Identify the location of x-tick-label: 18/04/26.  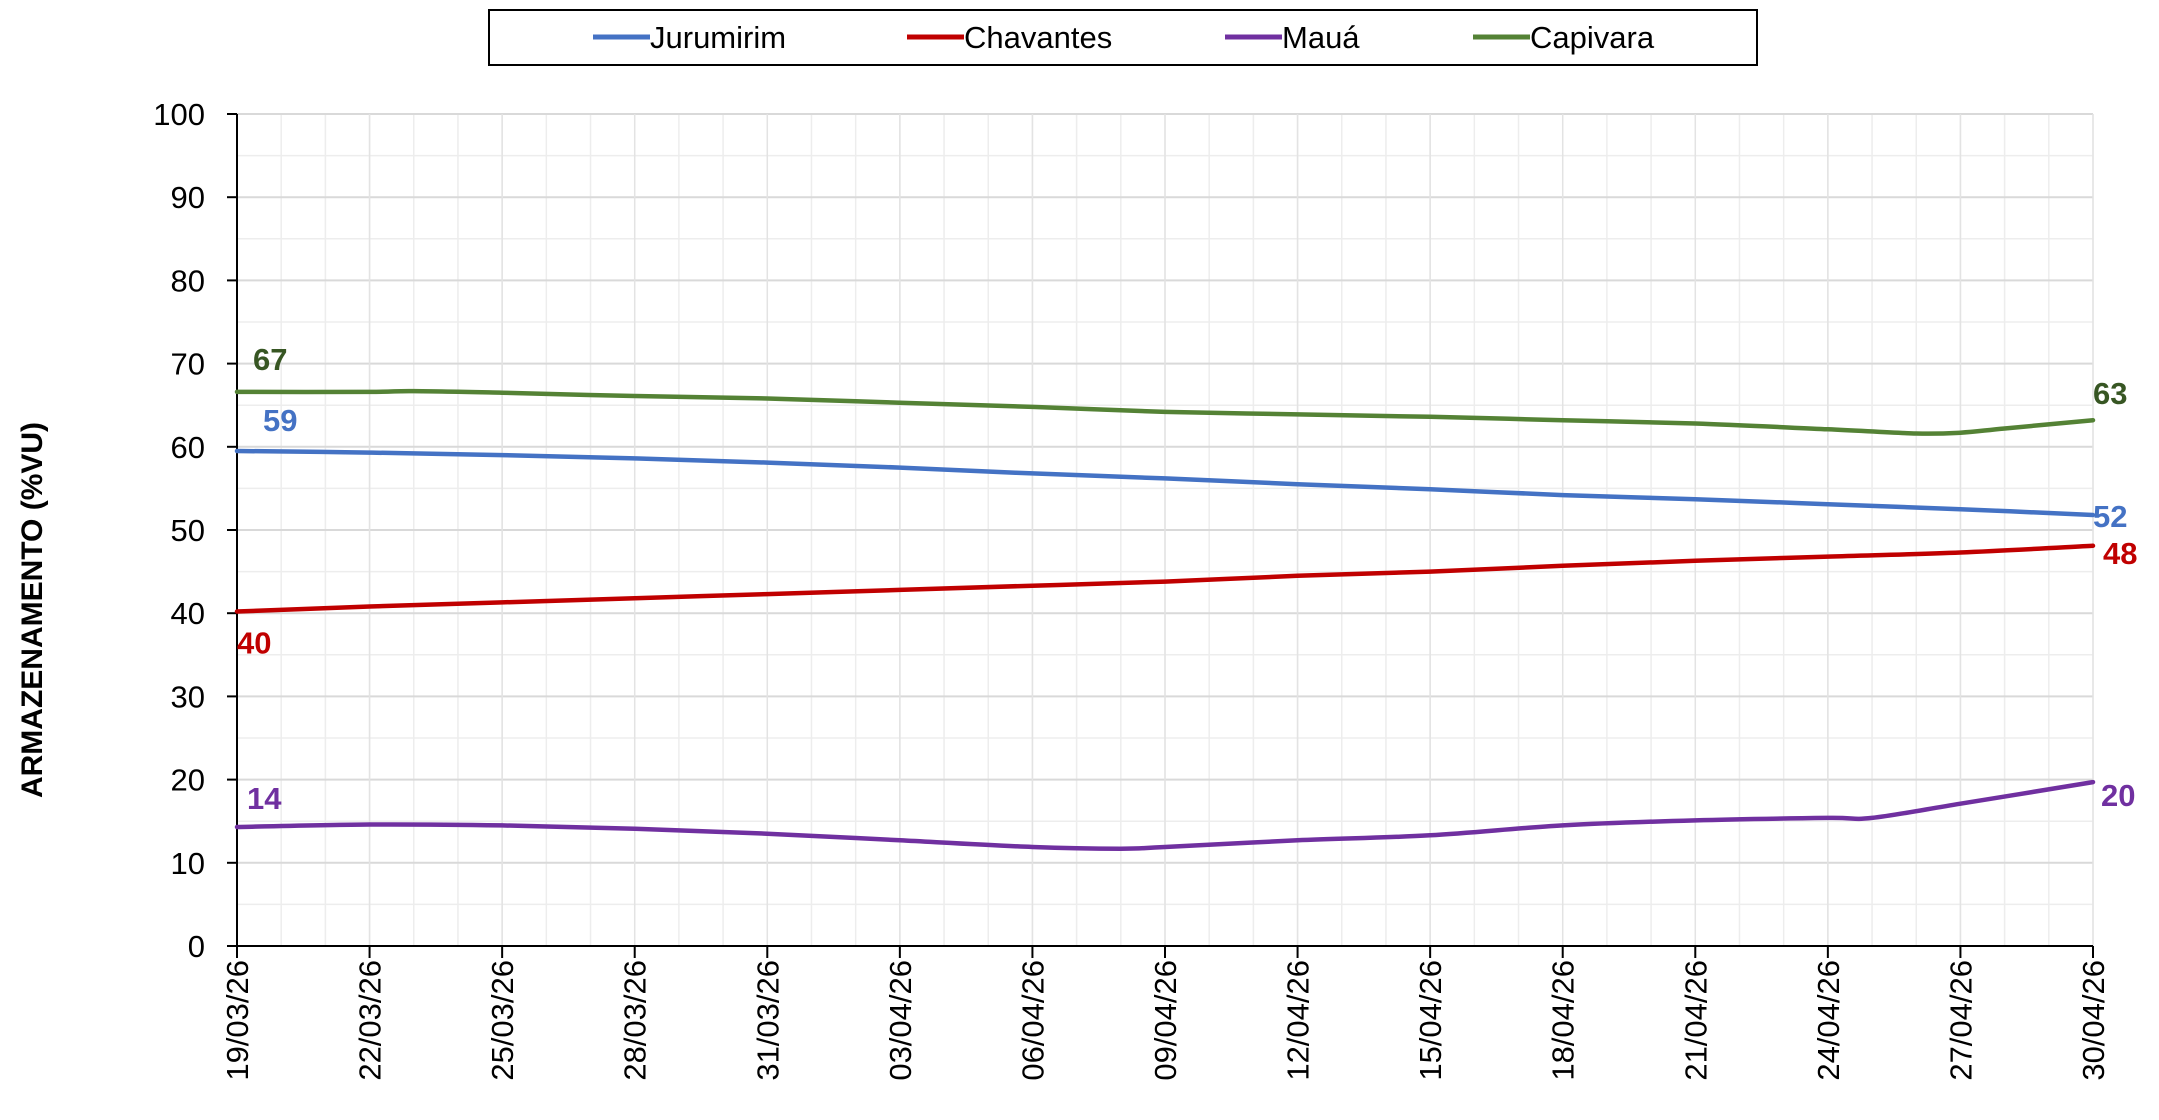
(1563, 1020).